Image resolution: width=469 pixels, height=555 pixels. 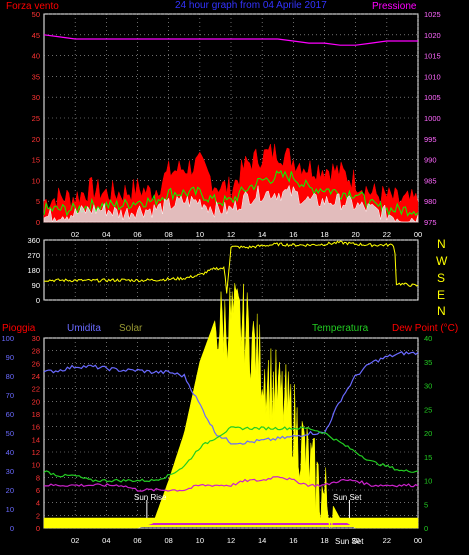 I want to click on pressure-tick-label: 1000, so click(x=432, y=118).